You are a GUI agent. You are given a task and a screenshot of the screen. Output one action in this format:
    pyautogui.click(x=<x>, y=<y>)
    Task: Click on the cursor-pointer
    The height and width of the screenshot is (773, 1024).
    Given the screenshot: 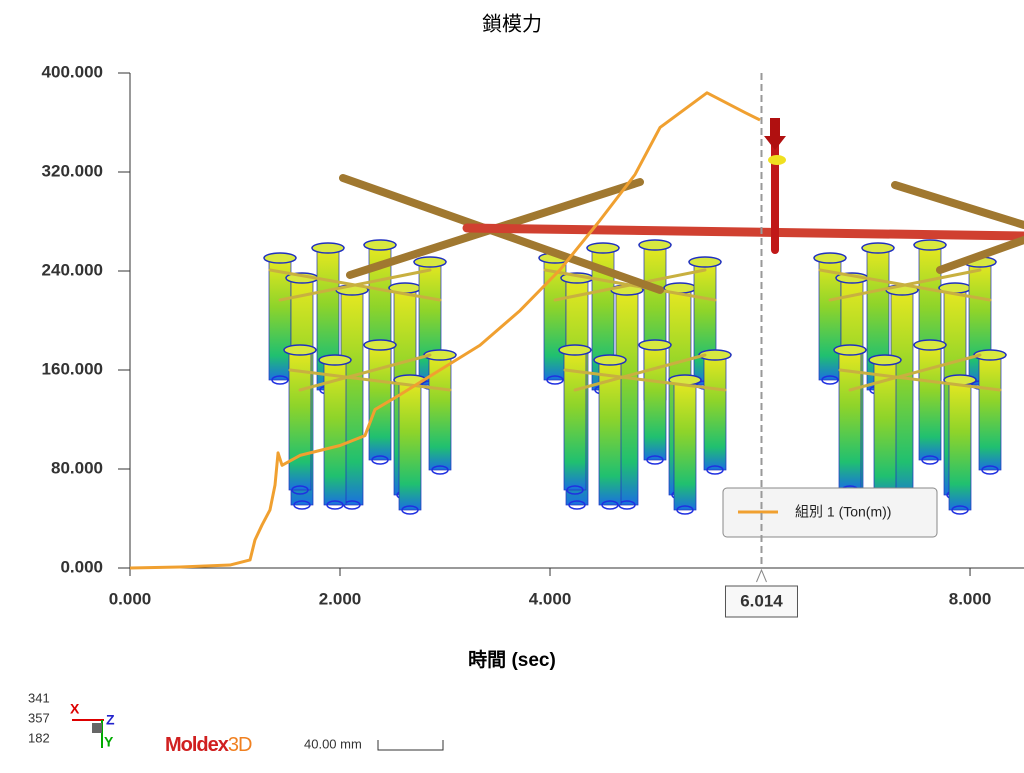 What is the action you would take?
    pyautogui.click(x=761, y=575)
    